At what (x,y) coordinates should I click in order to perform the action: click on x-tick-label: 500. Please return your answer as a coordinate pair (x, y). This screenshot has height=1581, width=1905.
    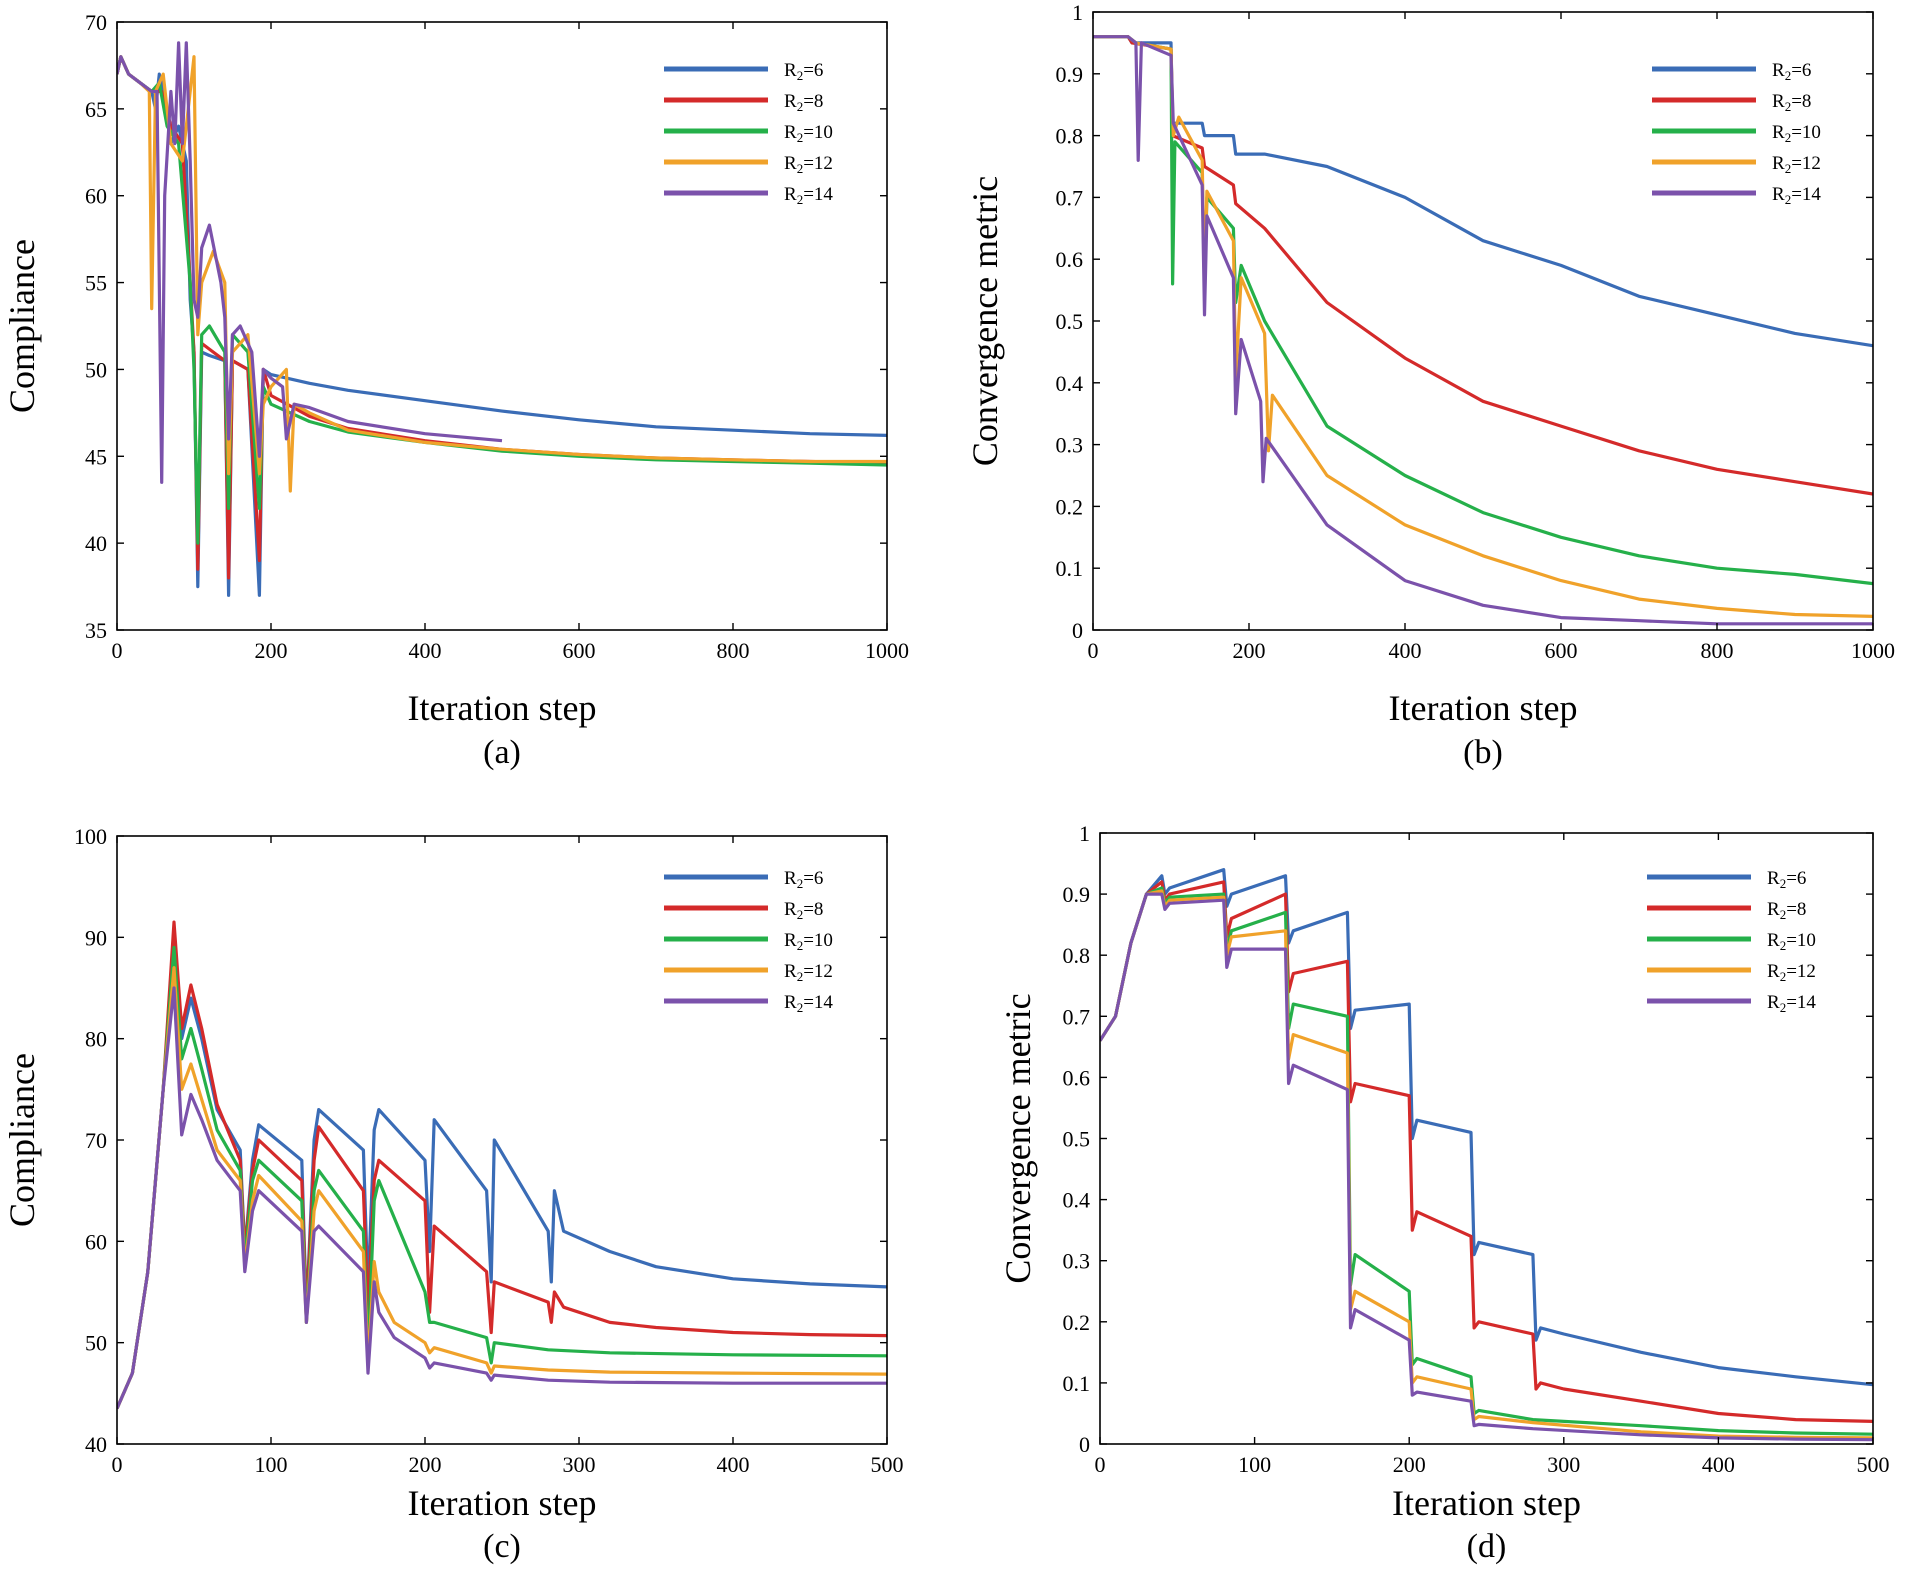
    Looking at the image, I should click on (1873, 1464).